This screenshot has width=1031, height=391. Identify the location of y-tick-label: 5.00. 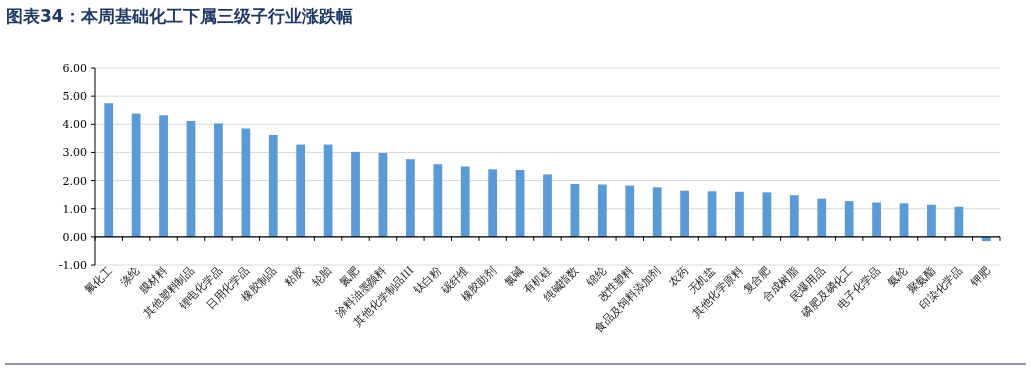
(74, 97).